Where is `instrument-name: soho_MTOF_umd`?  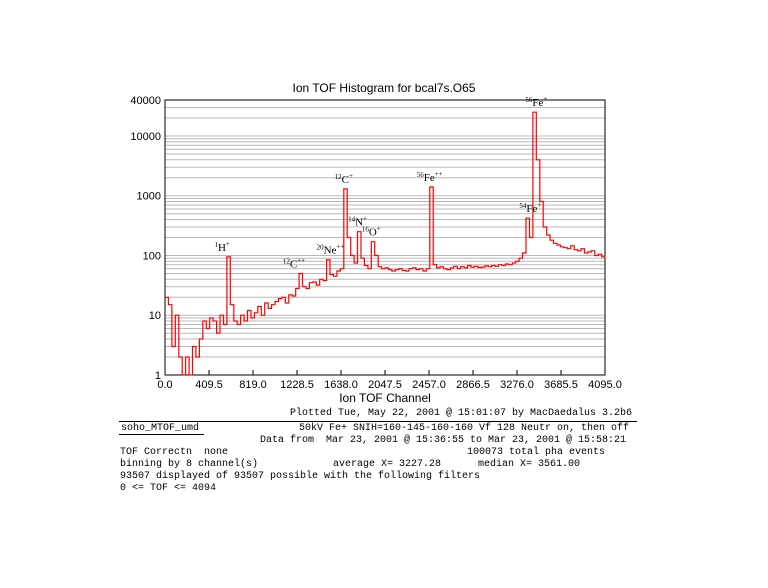 instrument-name: soho_MTOF_umd is located at coordinates (160, 428).